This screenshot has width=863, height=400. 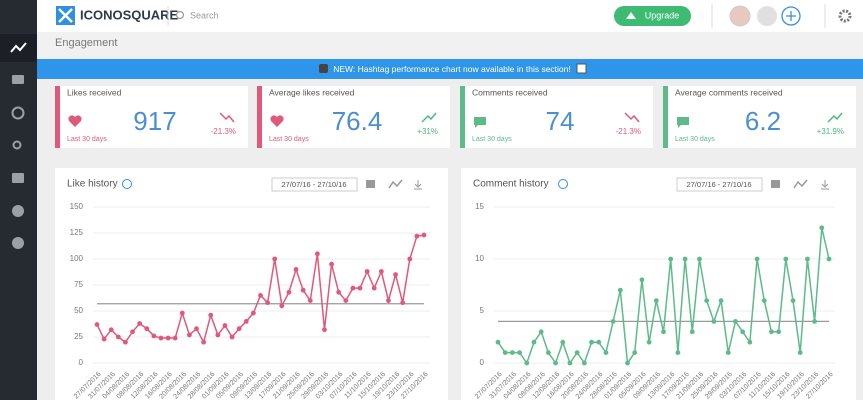 I want to click on card-value: 74, so click(x=560, y=121).